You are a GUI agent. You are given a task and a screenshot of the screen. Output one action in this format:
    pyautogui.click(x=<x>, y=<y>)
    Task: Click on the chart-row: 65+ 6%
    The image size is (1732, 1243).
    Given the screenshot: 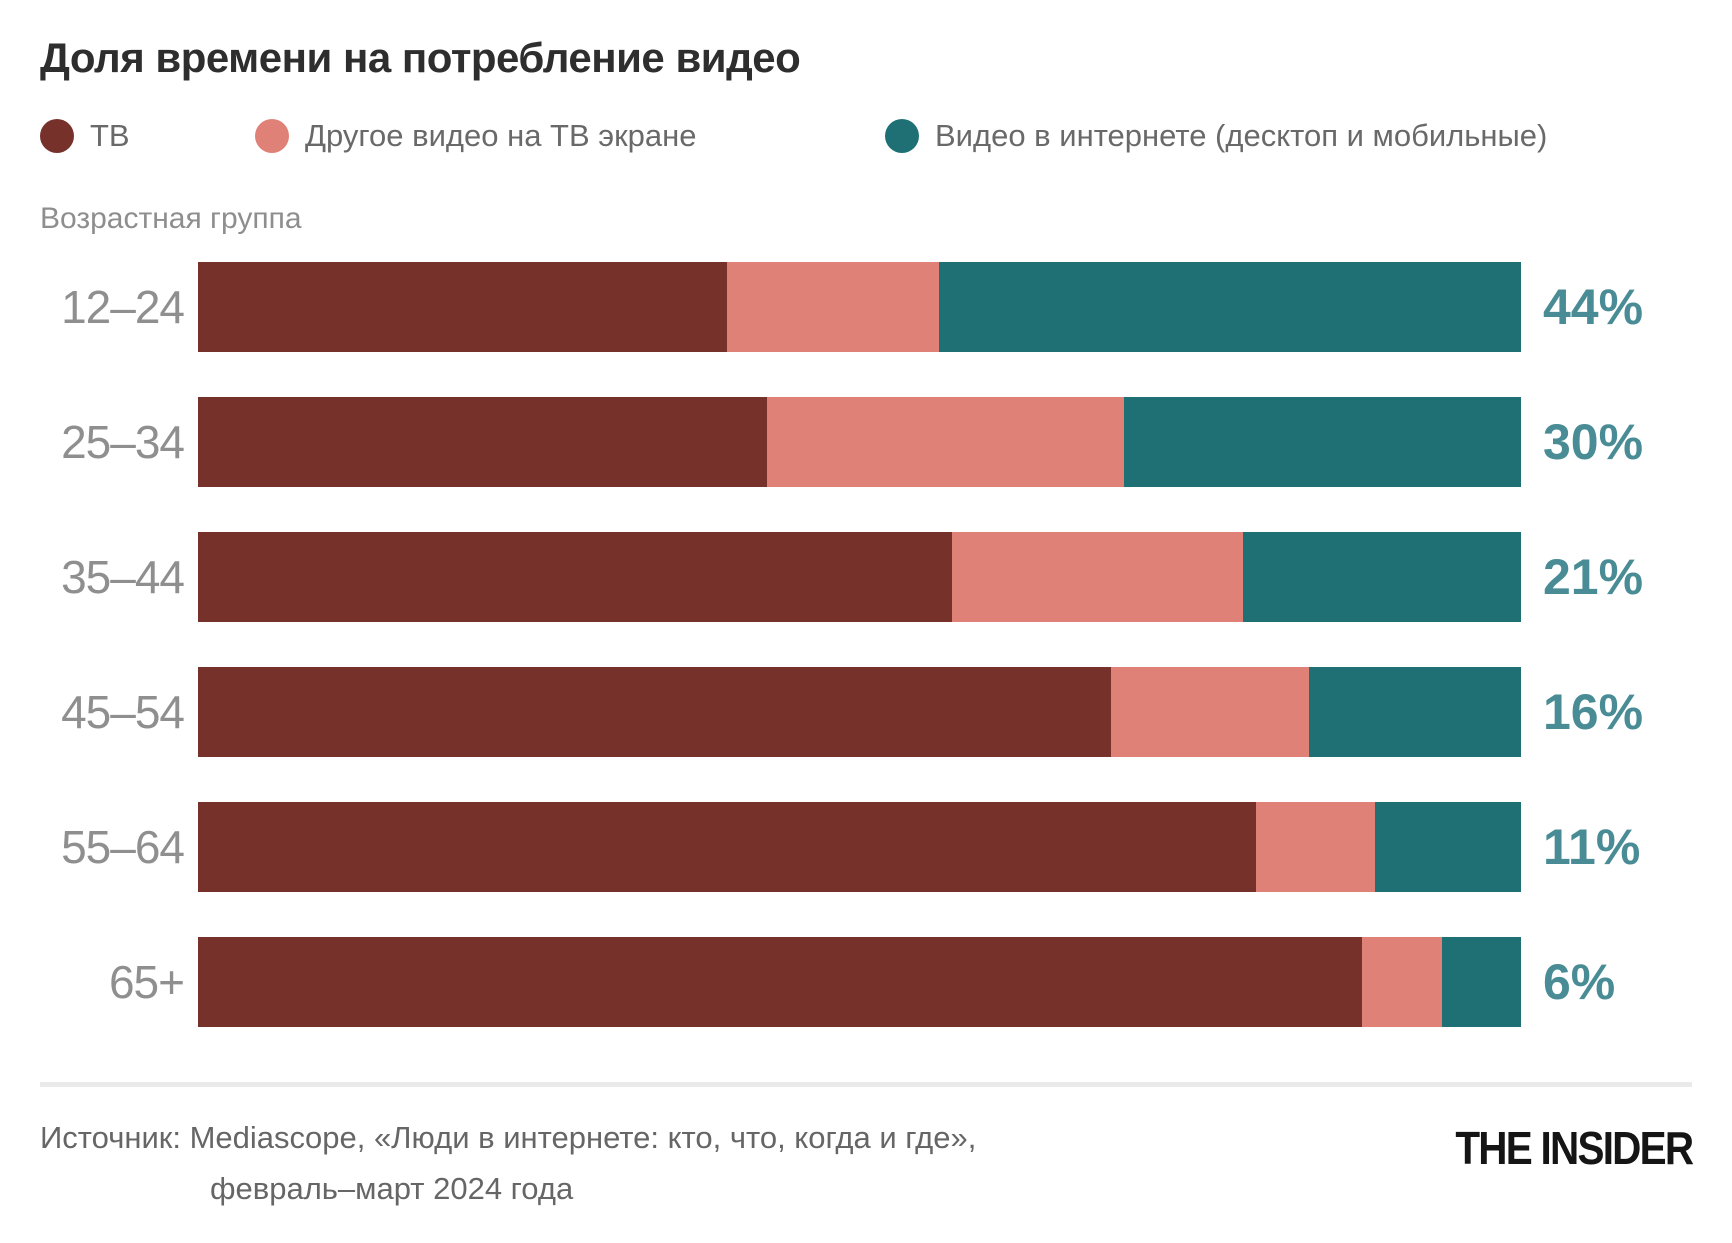 What is the action you would take?
    pyautogui.click(x=866, y=982)
    